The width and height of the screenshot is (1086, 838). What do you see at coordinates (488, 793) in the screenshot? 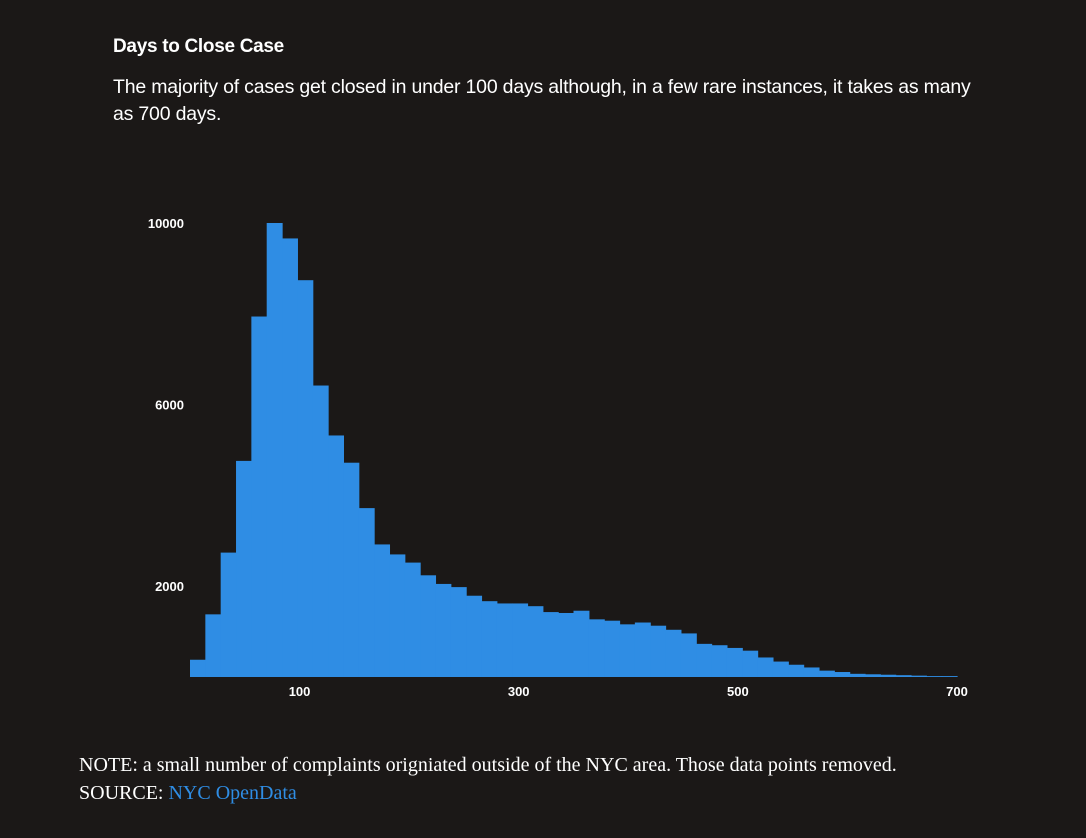
I see `footer-source: SOURCE: NYC OpenData` at bounding box center [488, 793].